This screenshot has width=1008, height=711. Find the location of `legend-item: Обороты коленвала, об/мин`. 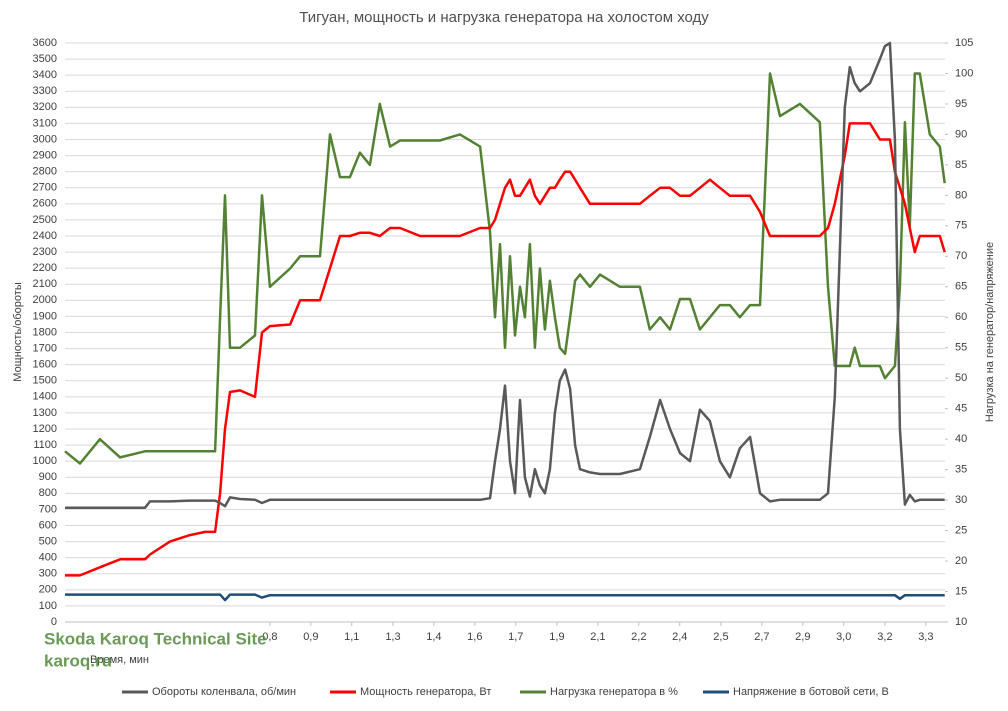

legend-item: Обороты коленвала, об/мин is located at coordinates (209, 692).